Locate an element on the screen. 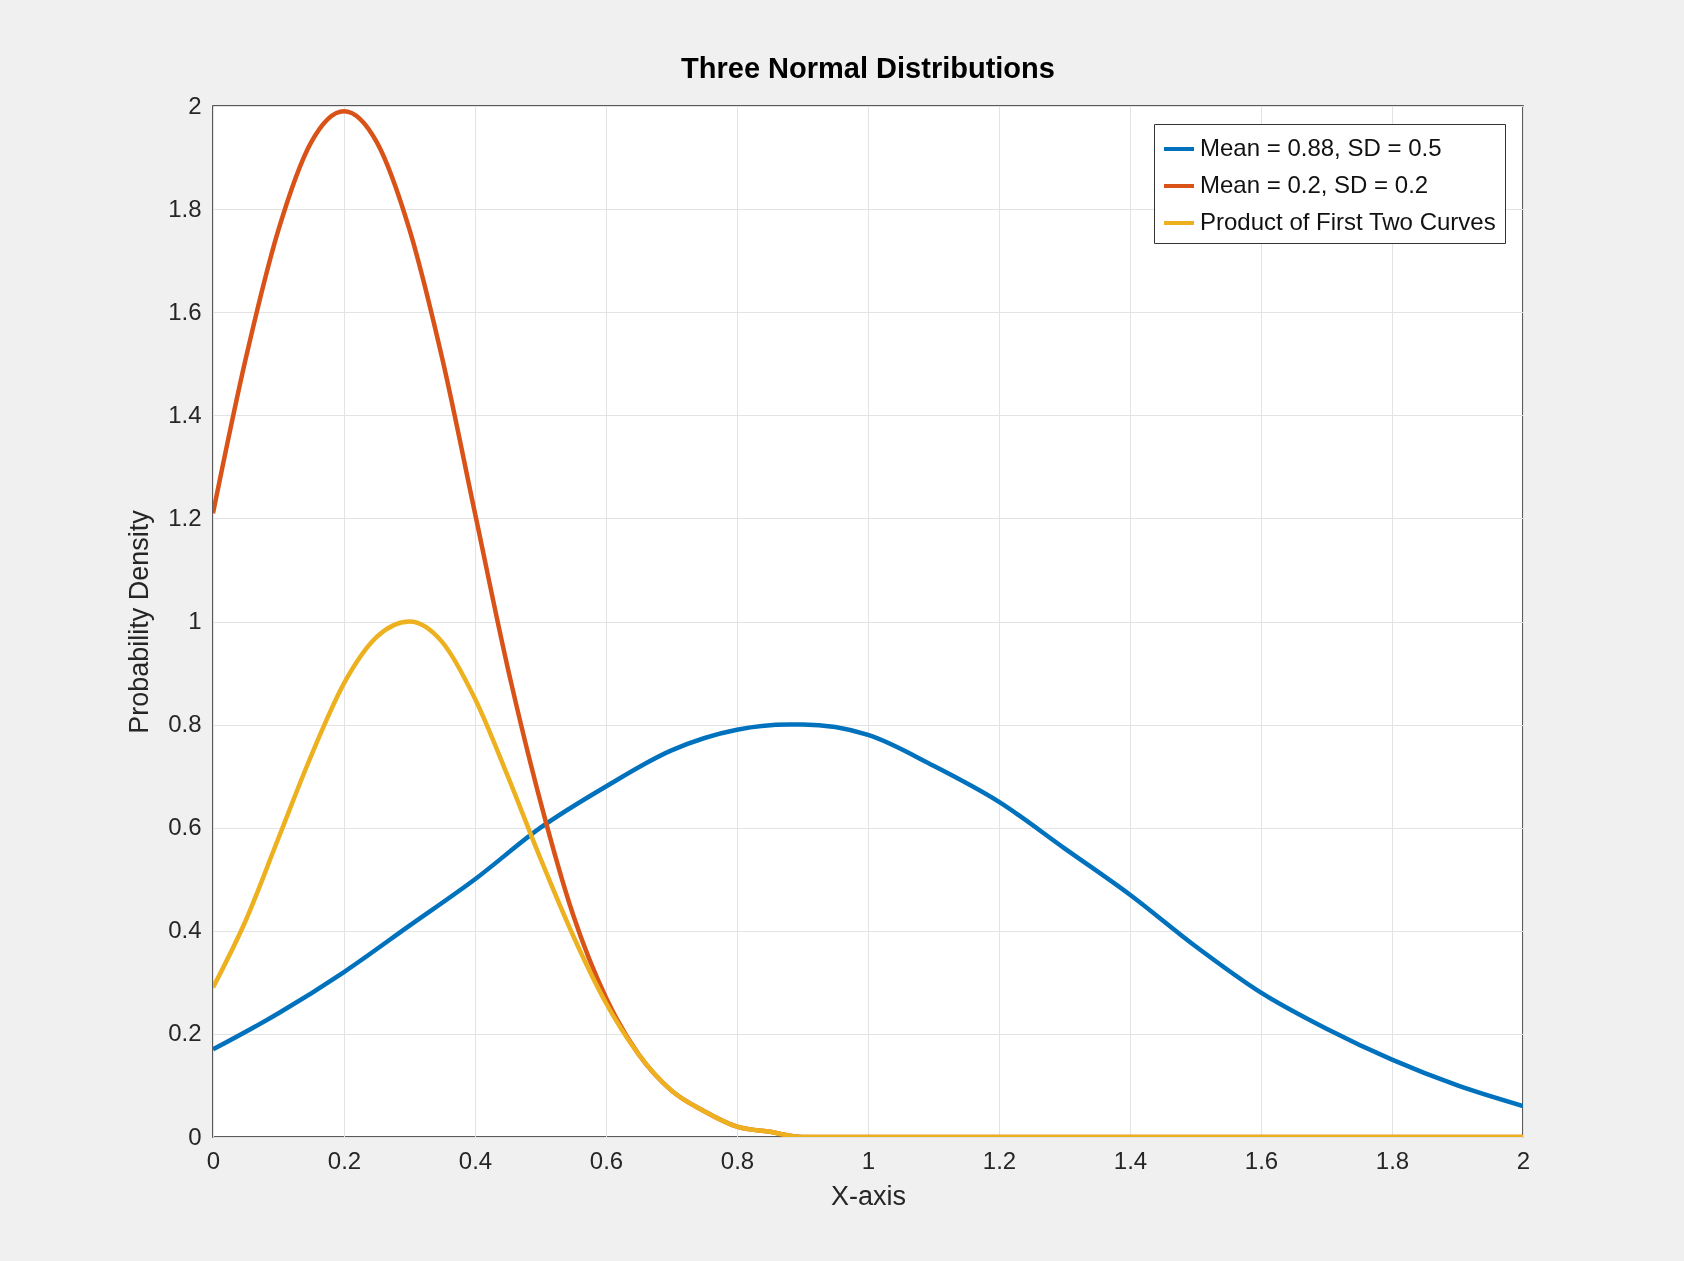 This screenshot has width=1684, height=1261. y-tick-label: 2 is located at coordinates (195, 105).